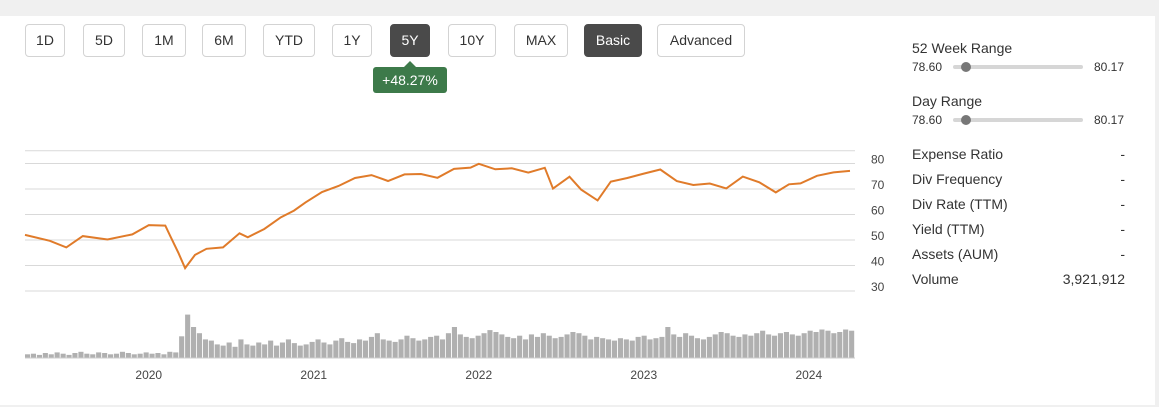 The image size is (1159, 407). I want to click on timeframe-ytd-button: YTD, so click(289, 40).